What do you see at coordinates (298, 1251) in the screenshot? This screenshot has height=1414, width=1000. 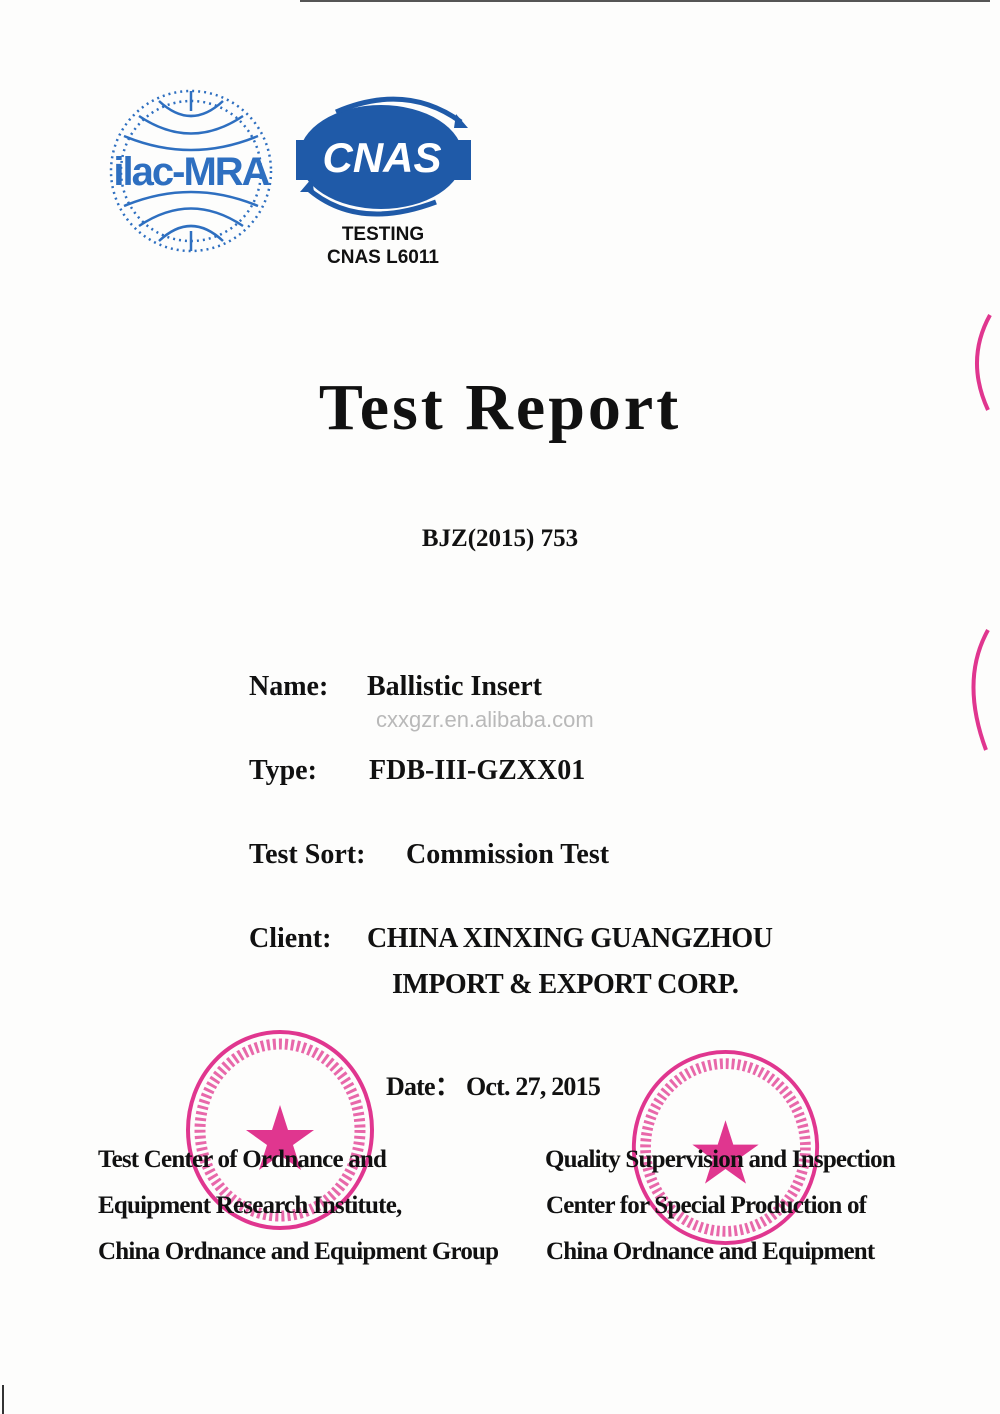 I see `left-issuer-line-3: China Ordnance and Equipment Group` at bounding box center [298, 1251].